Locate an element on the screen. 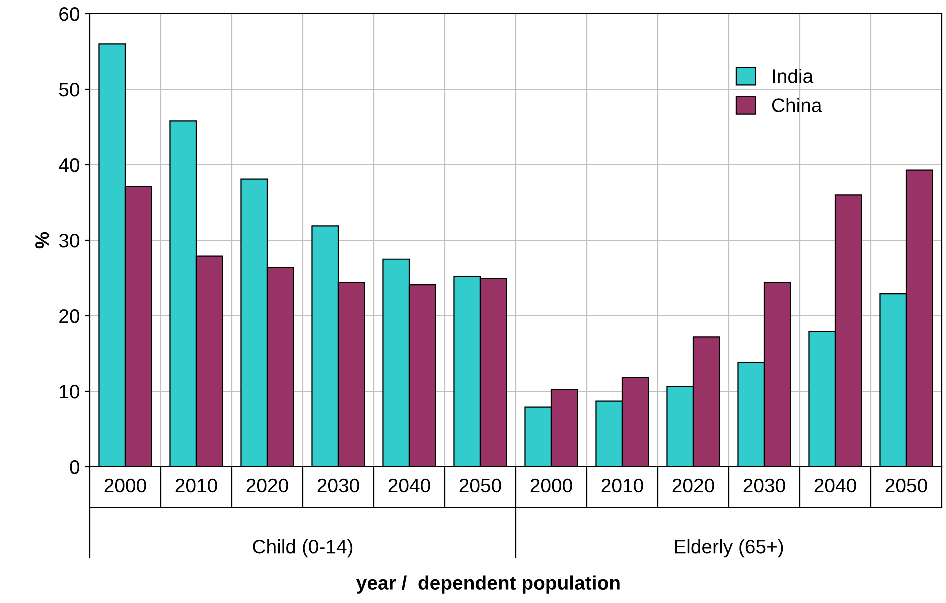 The width and height of the screenshot is (946, 603). y-tick-label: 0 is located at coordinates (75, 467).